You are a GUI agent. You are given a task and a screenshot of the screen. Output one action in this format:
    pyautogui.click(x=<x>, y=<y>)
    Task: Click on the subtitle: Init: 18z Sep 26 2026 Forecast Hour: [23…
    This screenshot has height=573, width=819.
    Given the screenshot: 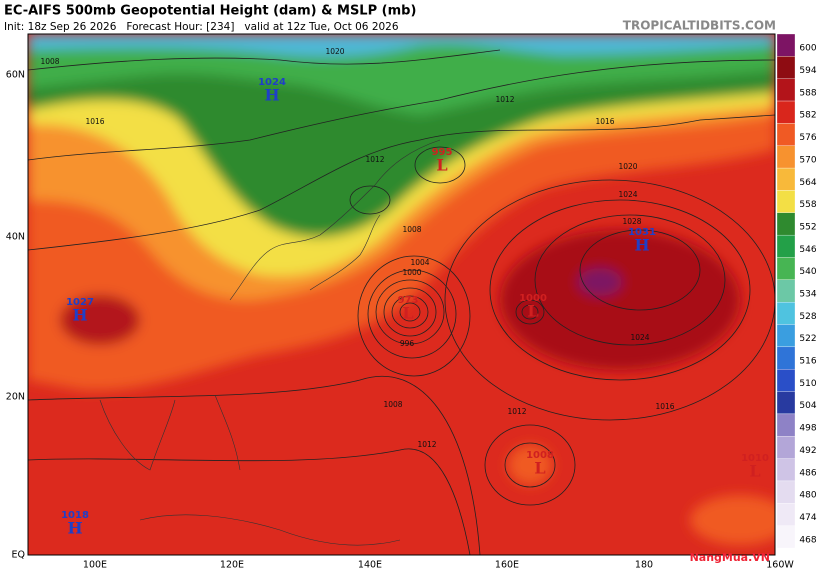 What is the action you would take?
    pyautogui.click(x=201, y=27)
    